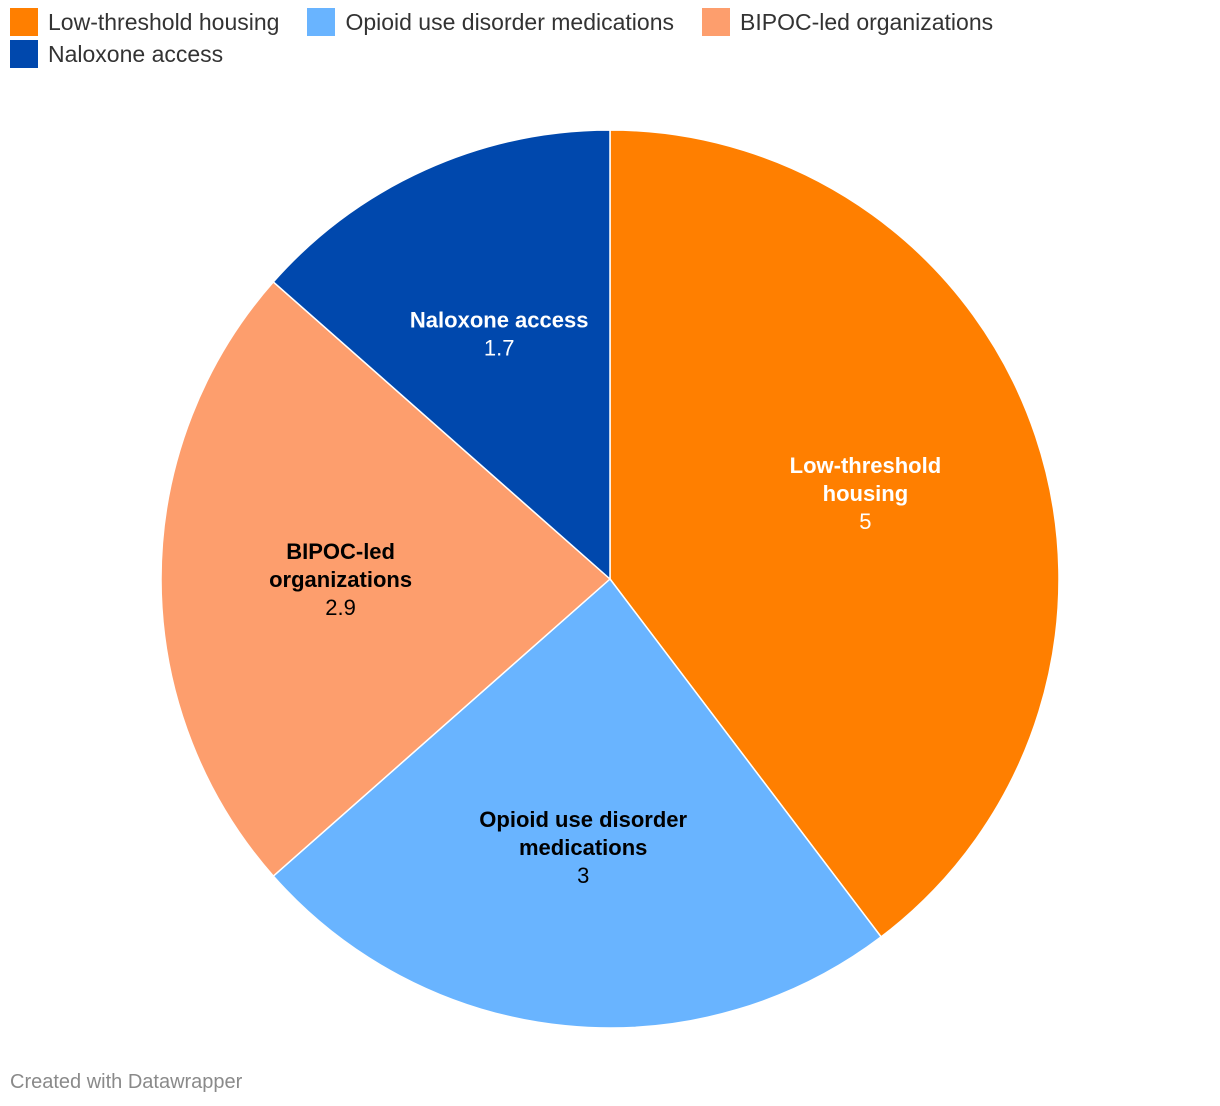 Image resolution: width=1220 pixels, height=1106 pixels. What do you see at coordinates (24, 54) in the screenshot?
I see `legend-swatch-naloxone-access` at bounding box center [24, 54].